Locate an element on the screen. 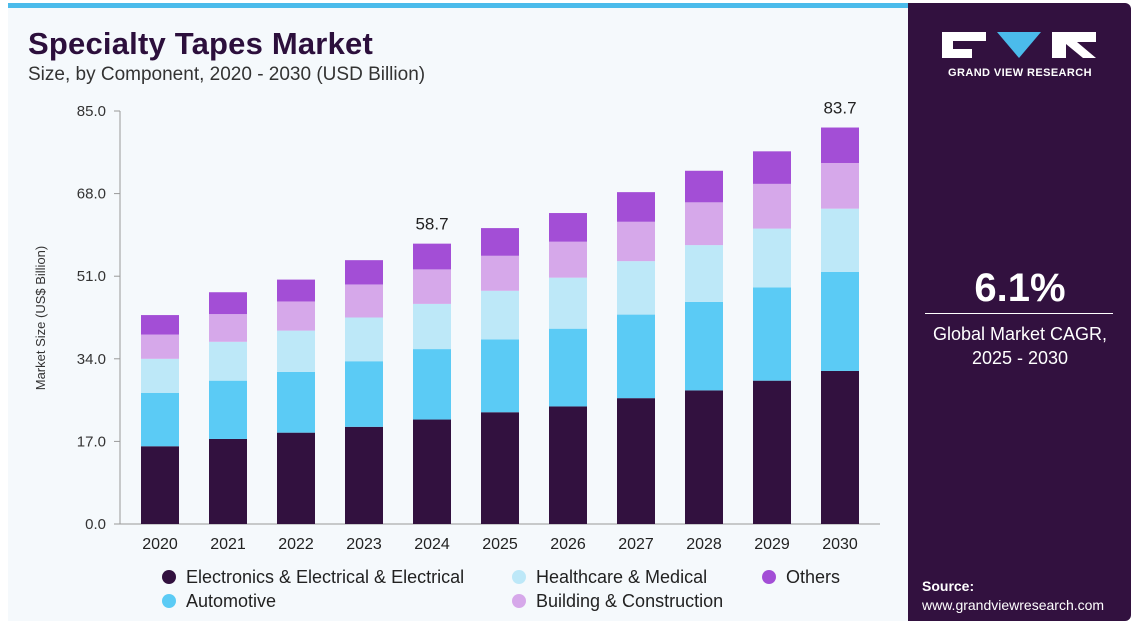 The height and width of the screenshot is (628, 1139). y-tick-label: 0.0 is located at coordinates (95, 524).